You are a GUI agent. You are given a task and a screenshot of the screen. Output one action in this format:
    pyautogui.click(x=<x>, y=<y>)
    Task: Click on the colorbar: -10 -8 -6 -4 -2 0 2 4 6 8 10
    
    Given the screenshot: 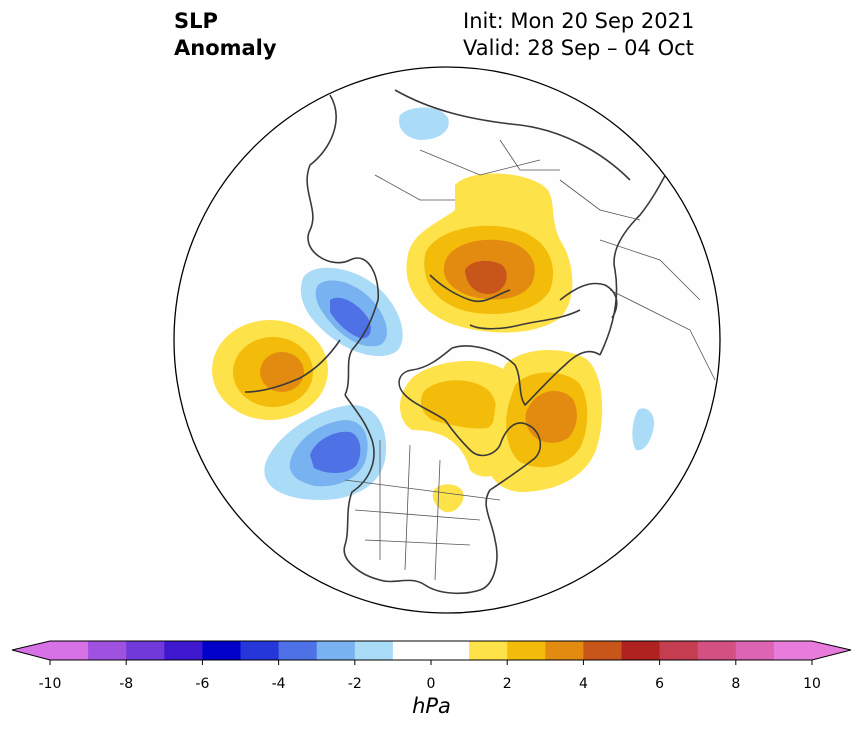 What is the action you would take?
    pyautogui.click(x=431, y=666)
    